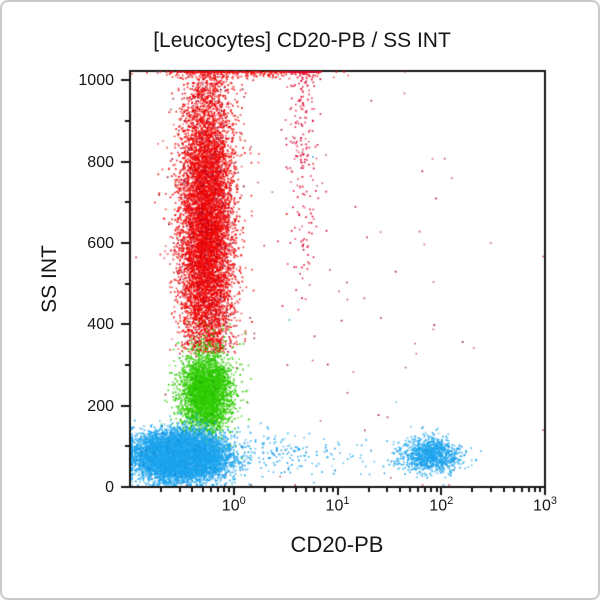  What do you see at coordinates (109, 487) in the screenshot?
I see `y-tick-label-0: 0` at bounding box center [109, 487].